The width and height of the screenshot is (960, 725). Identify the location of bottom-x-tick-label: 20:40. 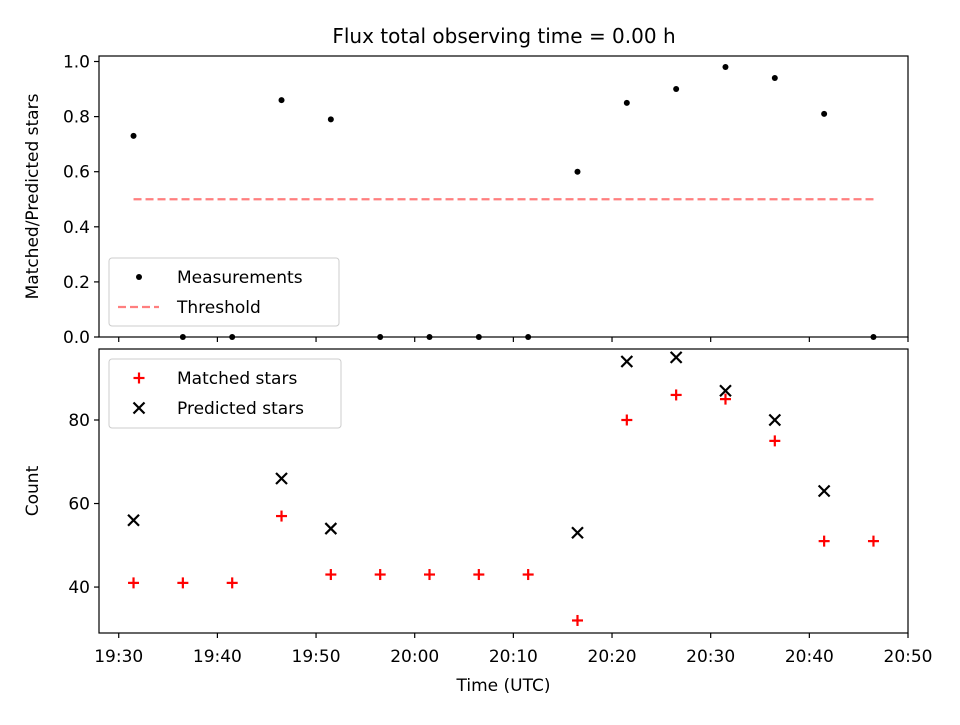
(809, 657).